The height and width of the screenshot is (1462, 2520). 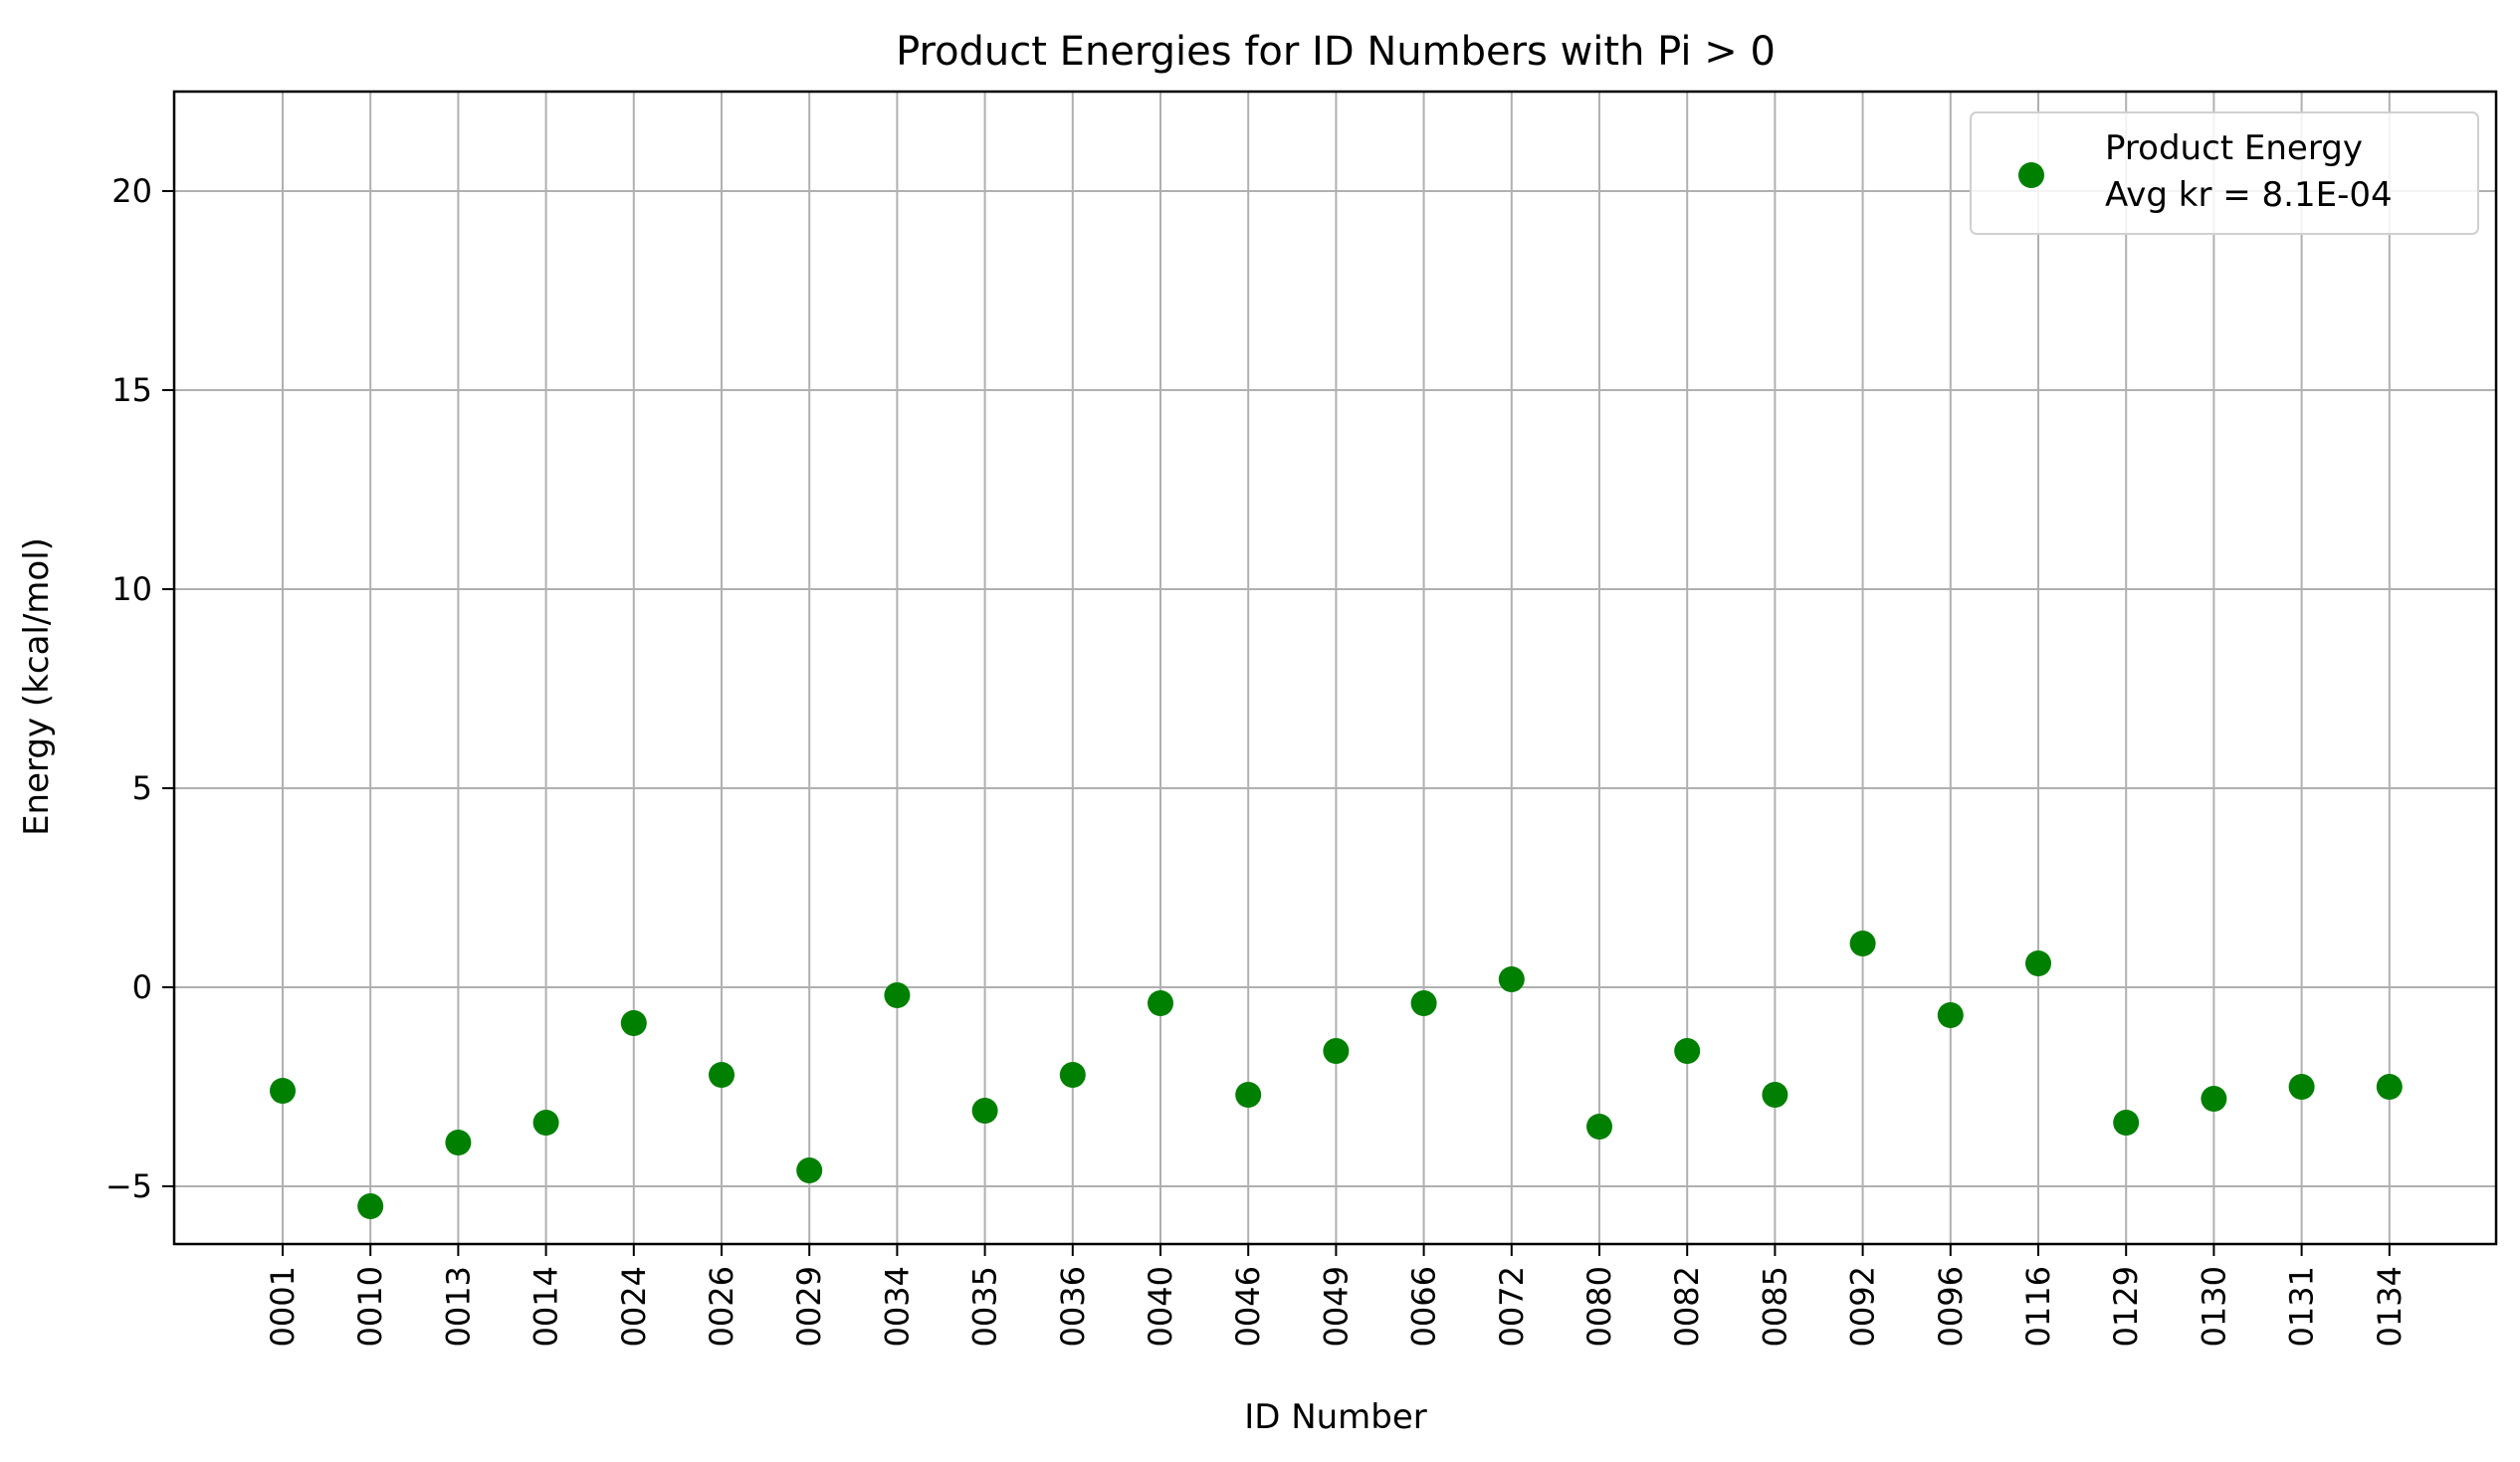 I want to click on x-tick-label: 0035, so click(x=985, y=1307).